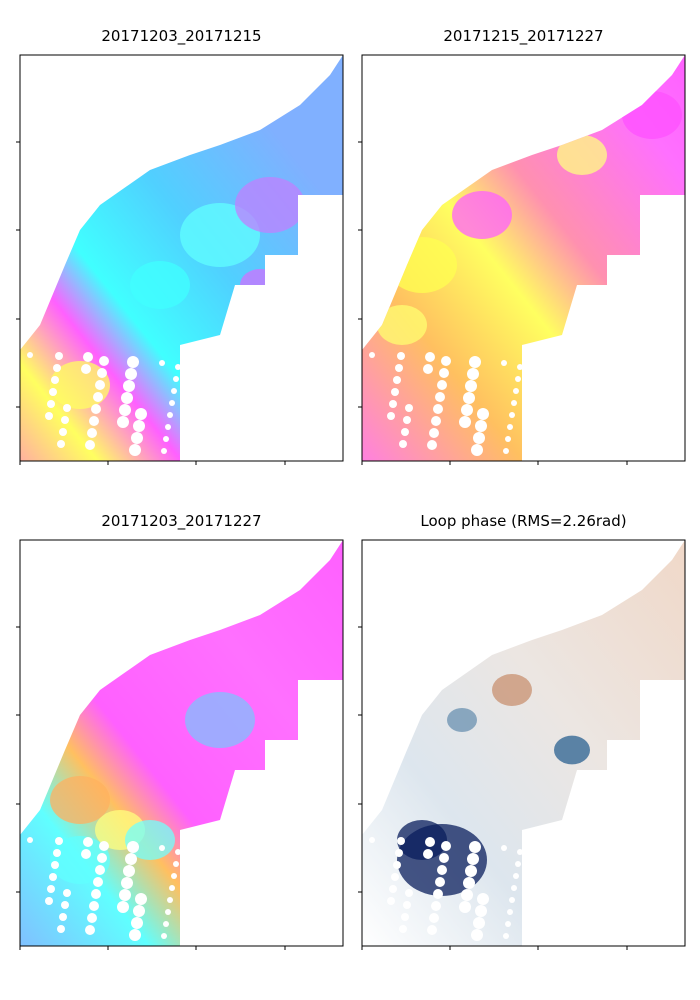  Describe the element at coordinates (181, 521) in the screenshot. I see `panel-title: 20171203_20171227` at that location.